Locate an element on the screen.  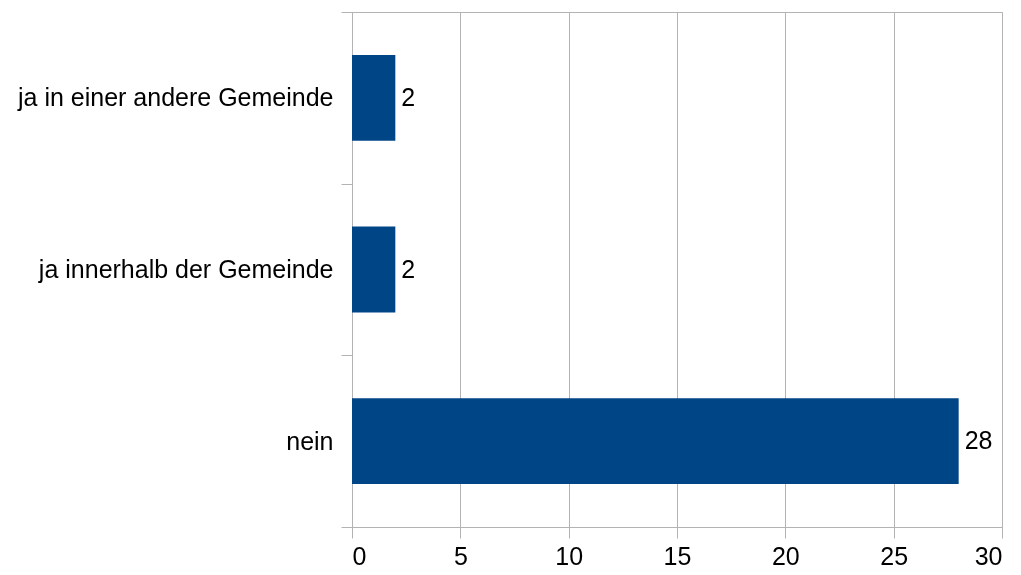
x-tick-label: 20 is located at coordinates (785, 555).